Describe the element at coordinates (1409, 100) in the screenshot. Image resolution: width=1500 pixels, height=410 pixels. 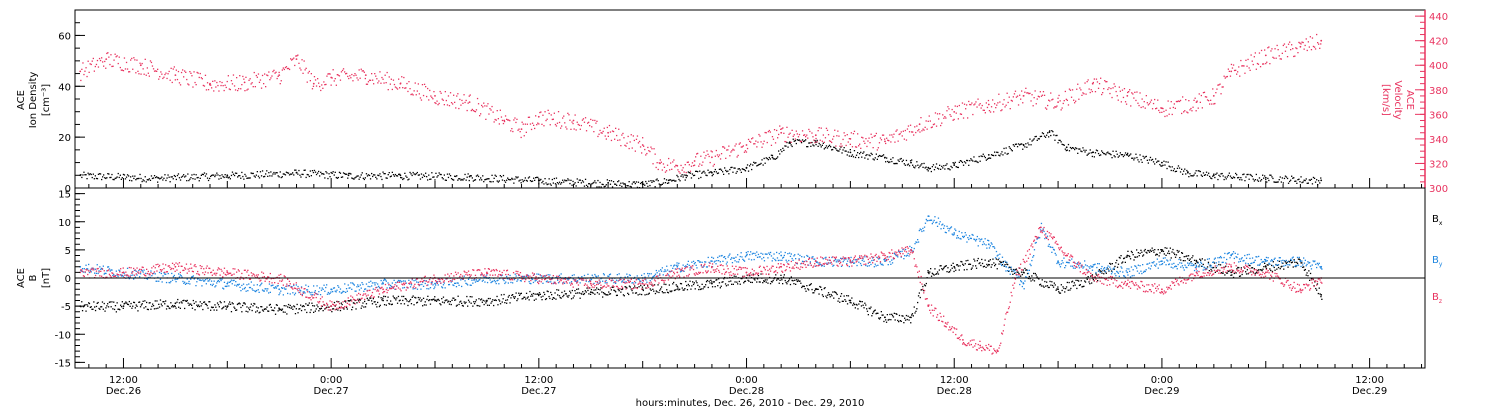
I see `velocity-ylabel-line1: ACE` at that location.